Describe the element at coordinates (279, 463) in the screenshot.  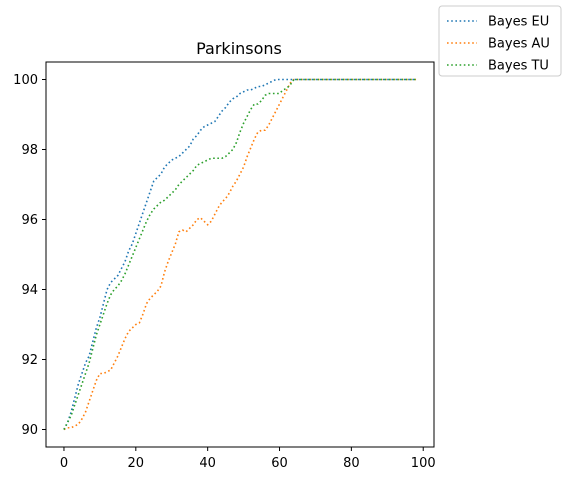
I see `x-tick-label: 60` at that location.